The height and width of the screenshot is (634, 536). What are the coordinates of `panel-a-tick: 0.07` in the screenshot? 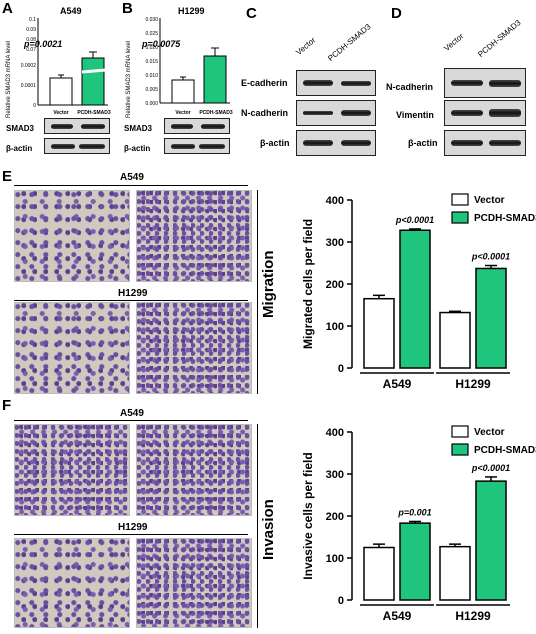 It's located at (31, 50).